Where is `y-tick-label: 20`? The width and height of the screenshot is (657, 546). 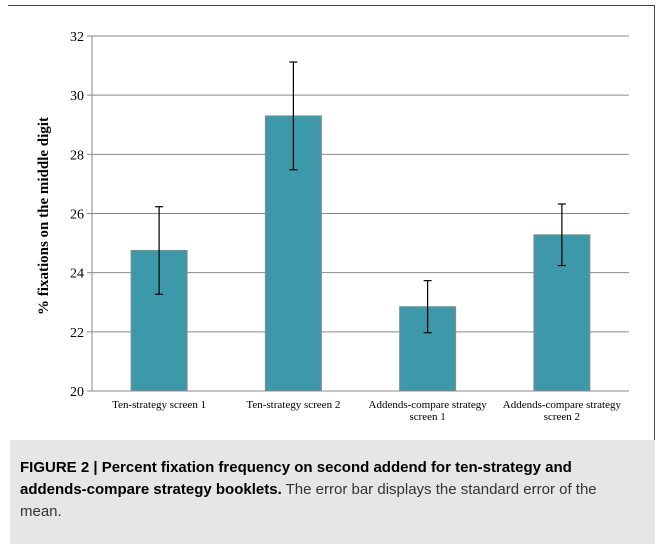
y-tick-label: 20 is located at coordinates (77, 392).